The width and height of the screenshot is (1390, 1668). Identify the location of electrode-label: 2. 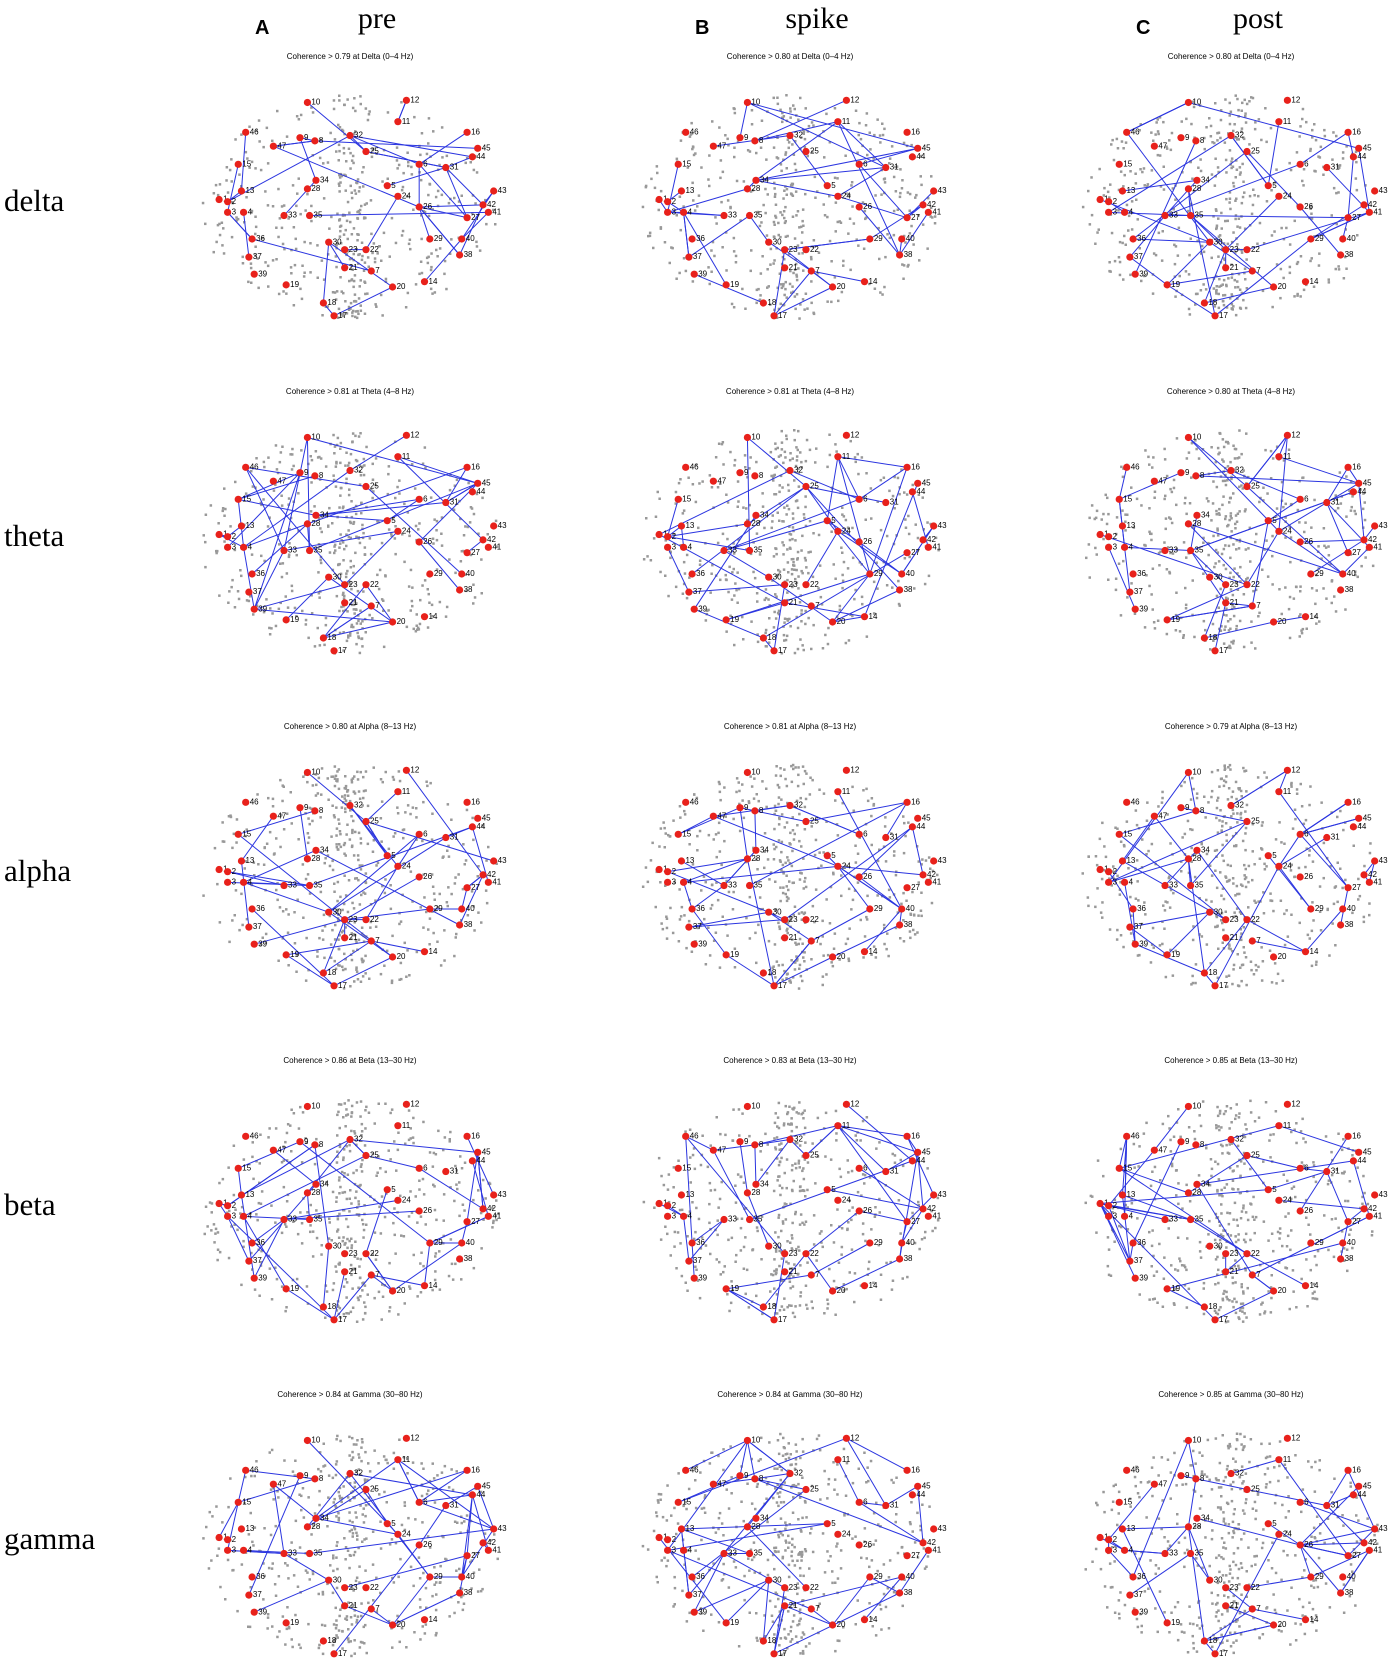
(1115, 536).